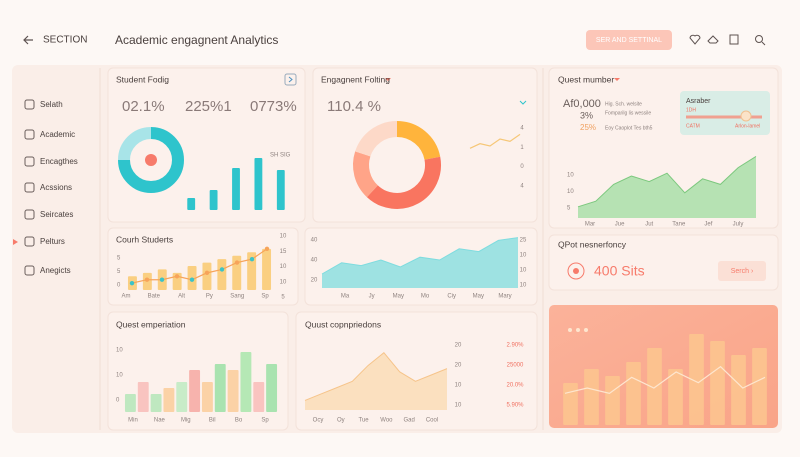 The width and height of the screenshot is (800, 457). Describe the element at coordinates (59, 161) in the screenshot. I see `sidebar-item: Encagthes` at that location.